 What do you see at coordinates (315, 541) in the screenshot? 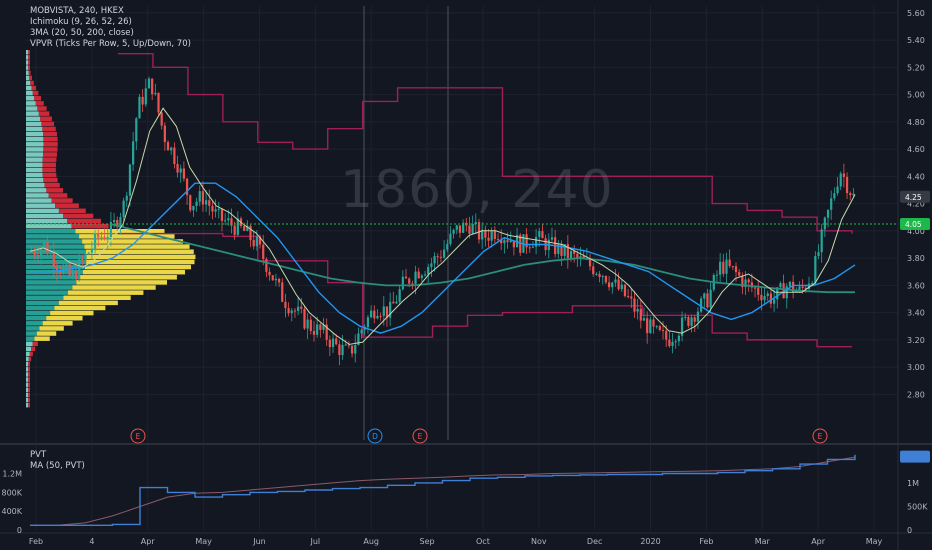
I see `time-tick-label: Jul` at bounding box center [315, 541].